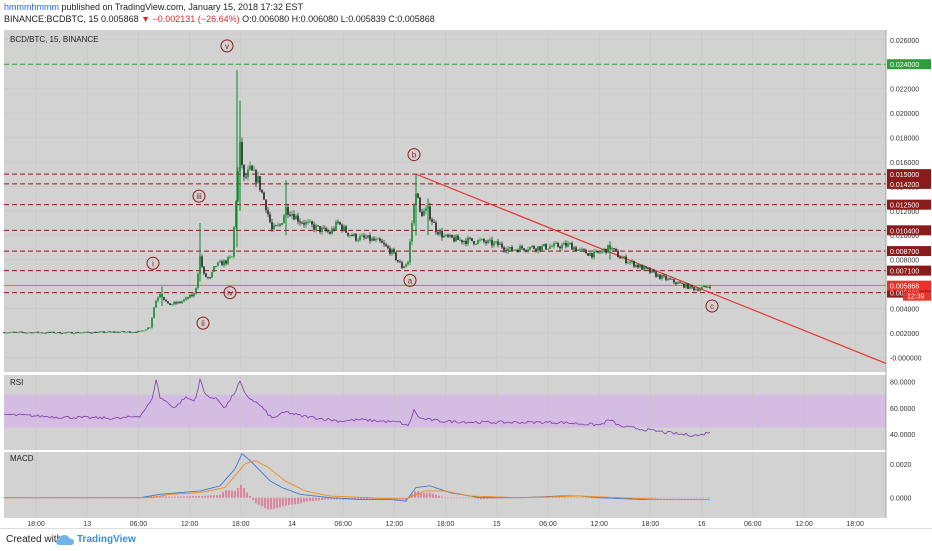 Image resolution: width=932 pixels, height=551 pixels. I want to click on wave-label-text: i, so click(153, 263).